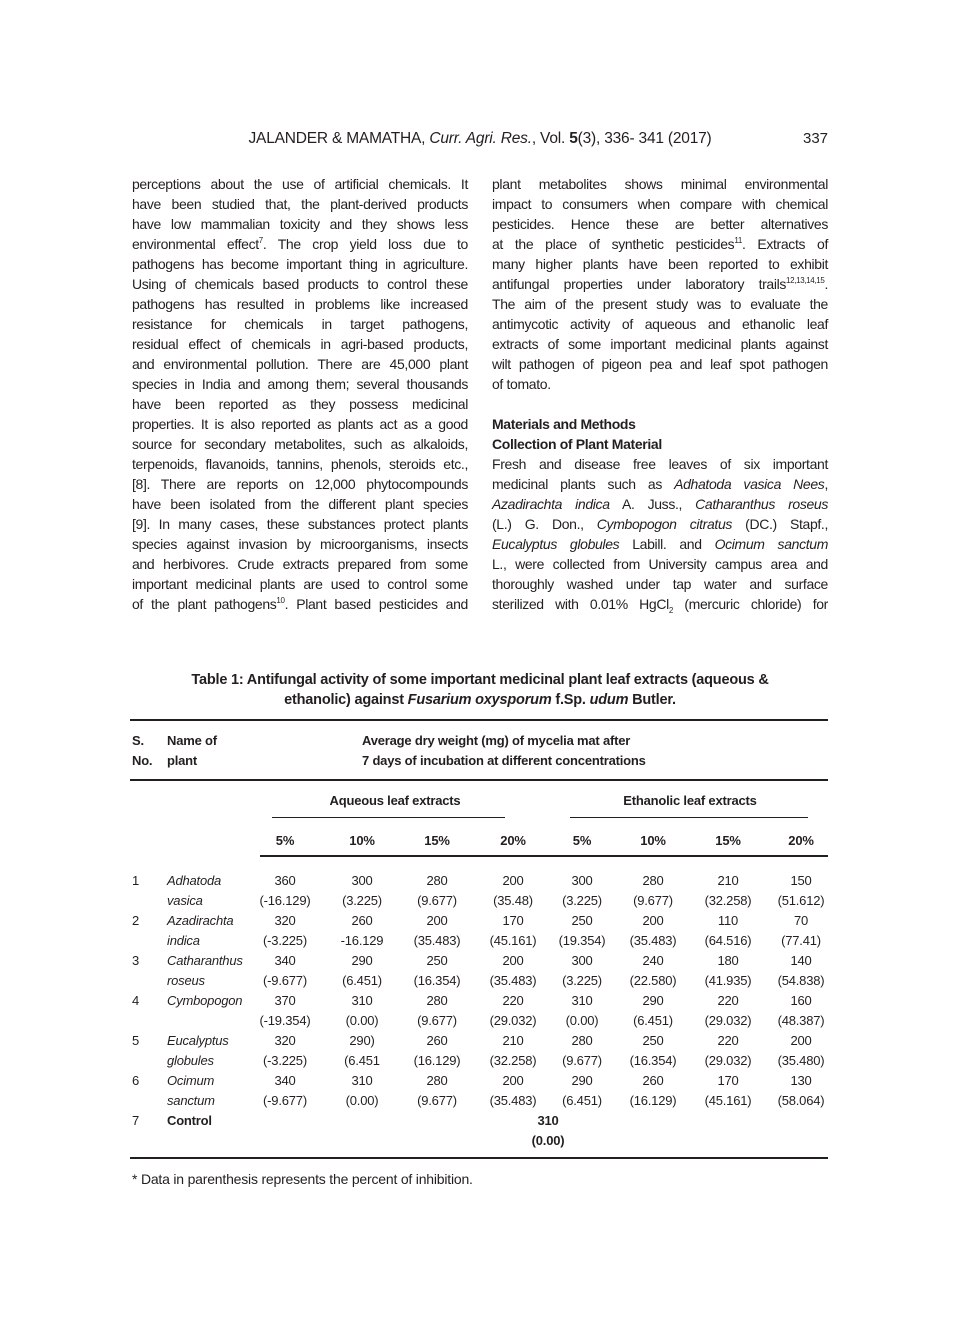  Describe the element at coordinates (136, 920) in the screenshot. I see `row-number: 2` at that location.